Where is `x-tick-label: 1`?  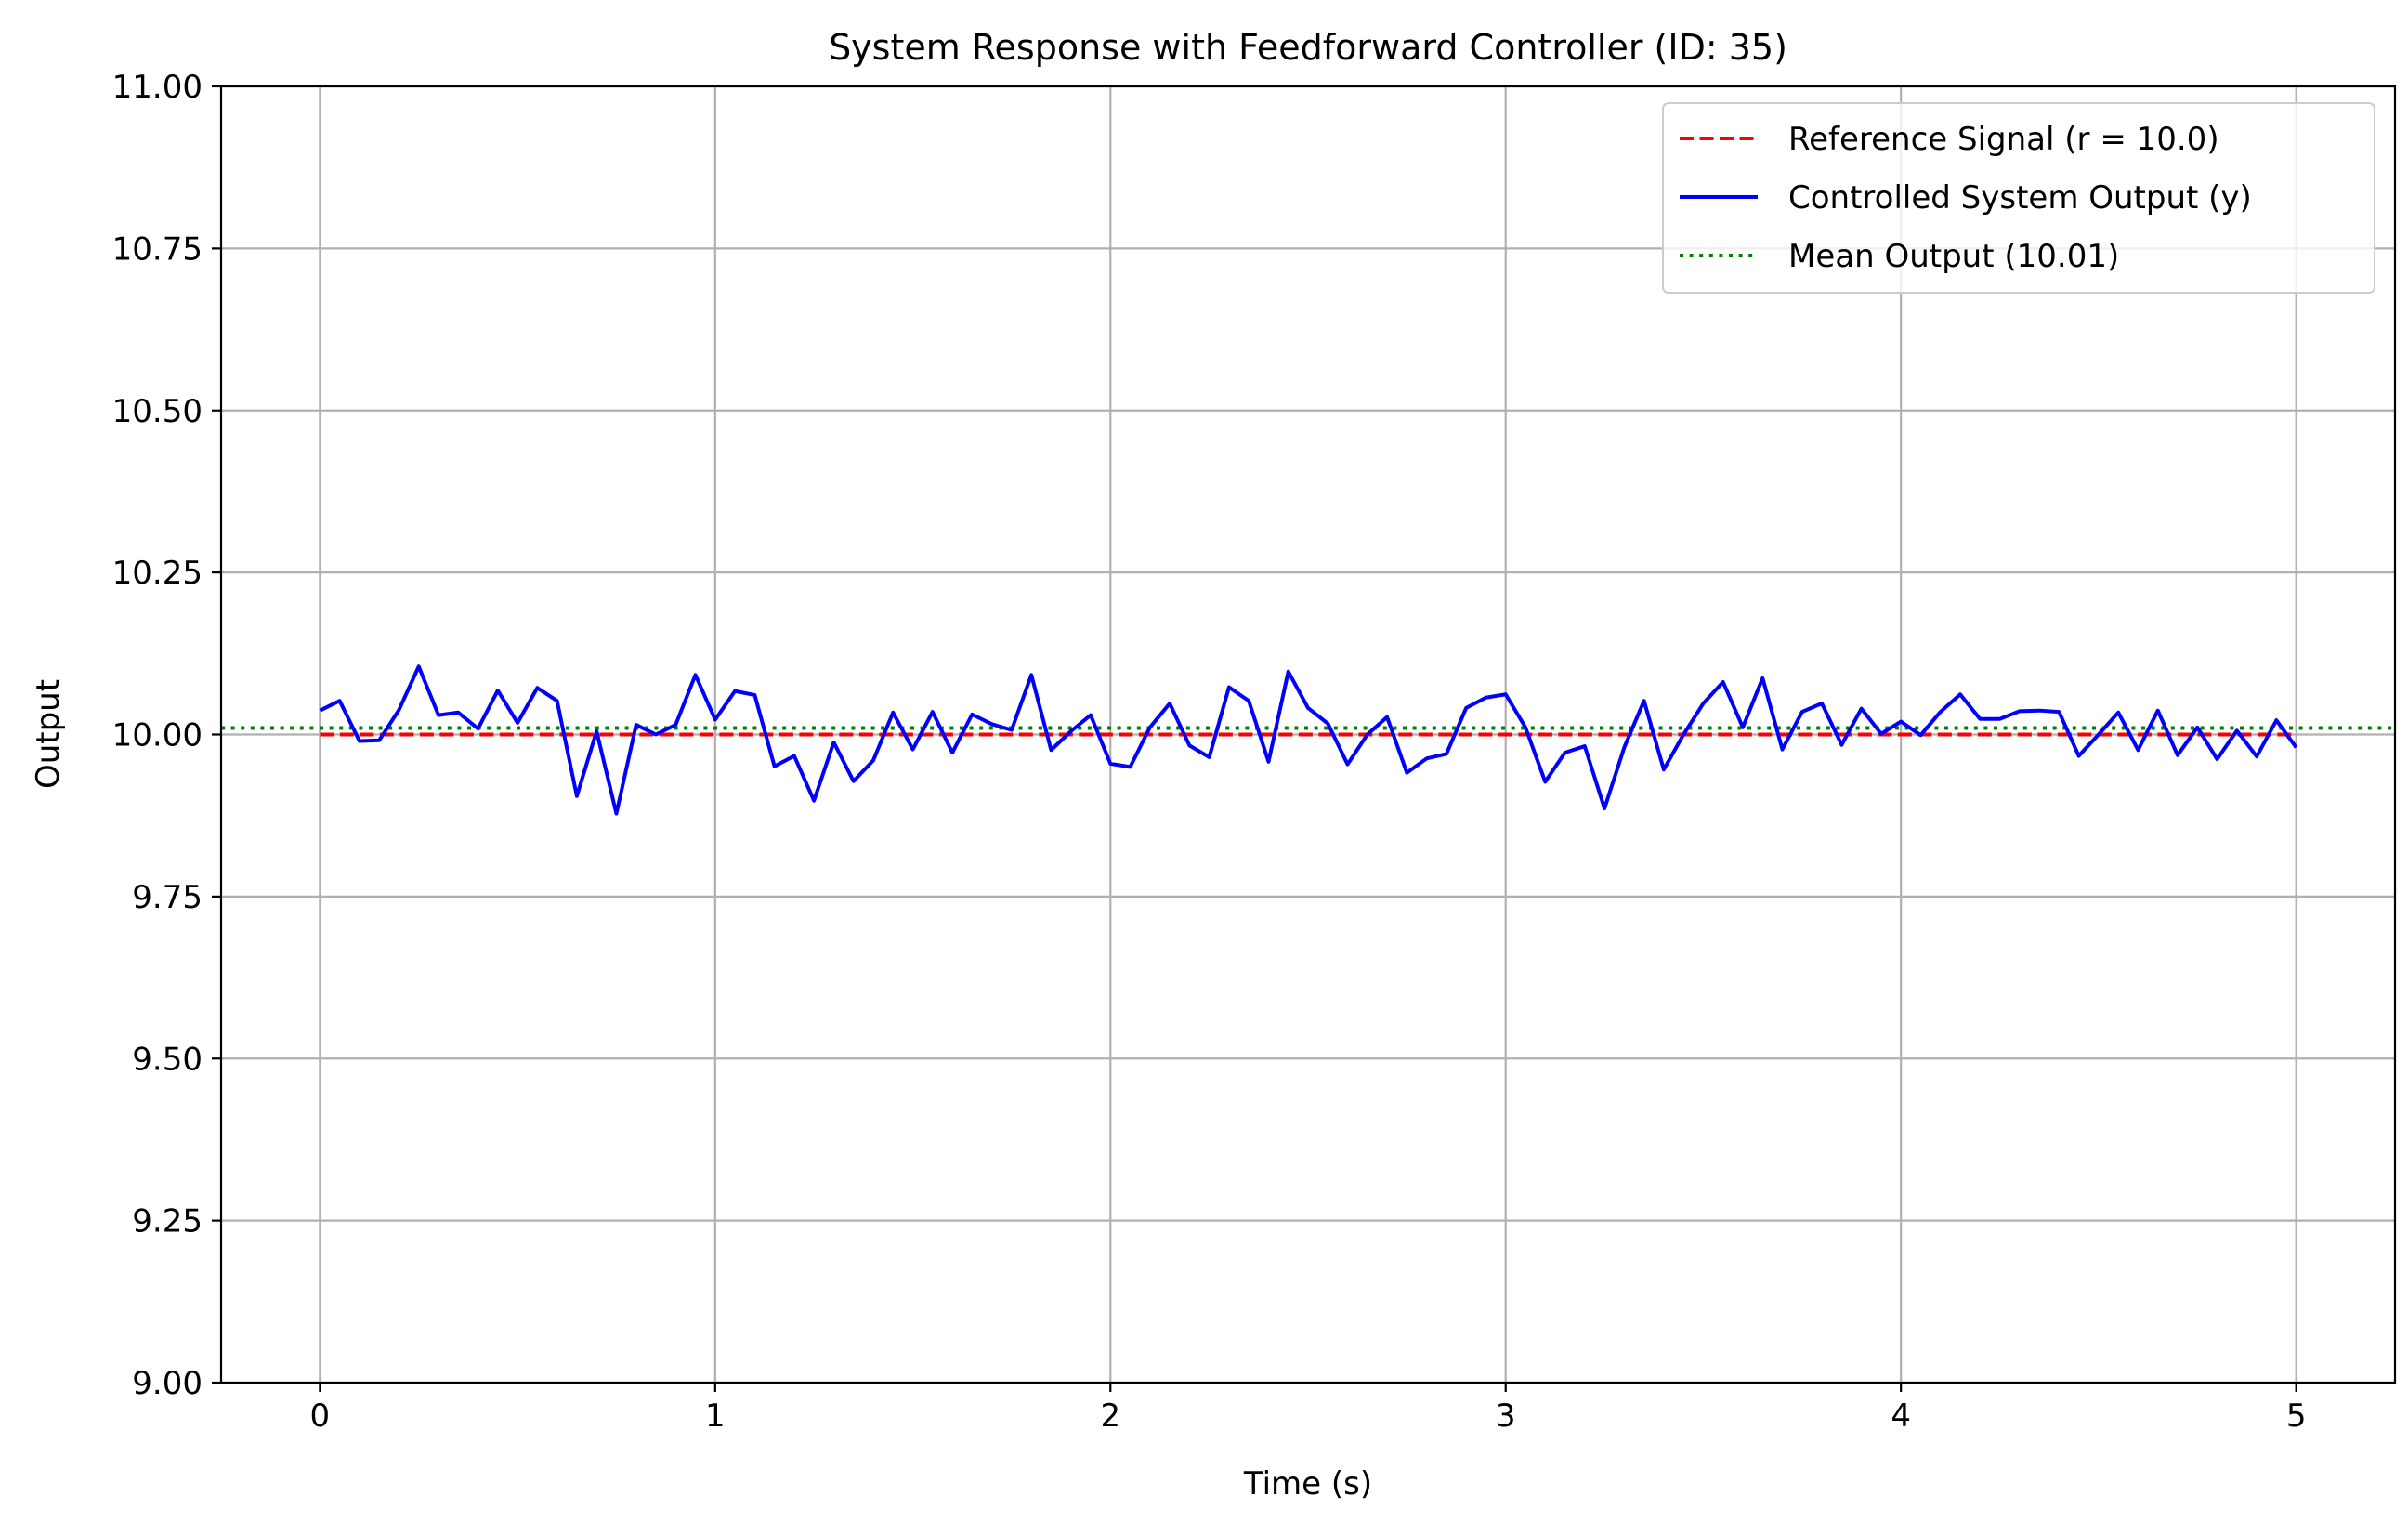 x-tick-label: 1 is located at coordinates (715, 1416).